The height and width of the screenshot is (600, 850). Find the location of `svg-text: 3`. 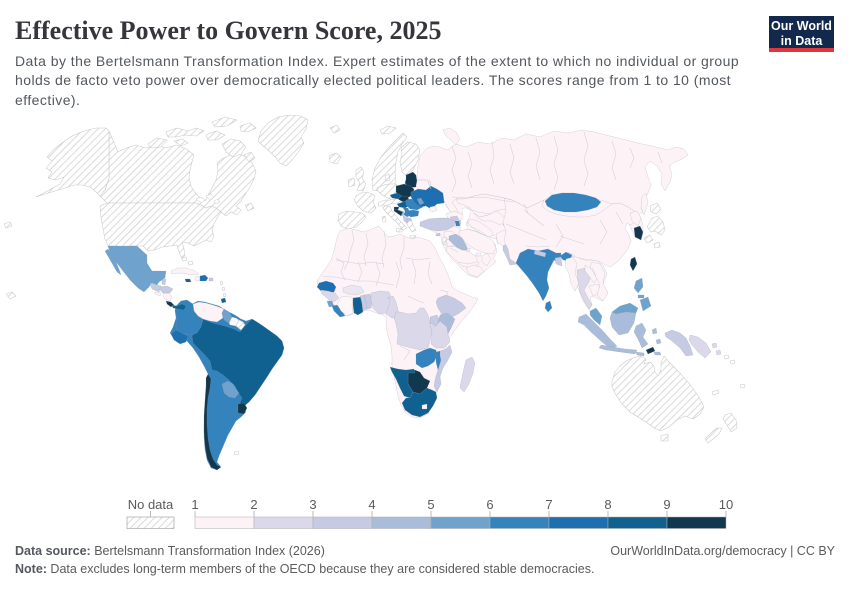

svg-text: 3 is located at coordinates (312, 504).